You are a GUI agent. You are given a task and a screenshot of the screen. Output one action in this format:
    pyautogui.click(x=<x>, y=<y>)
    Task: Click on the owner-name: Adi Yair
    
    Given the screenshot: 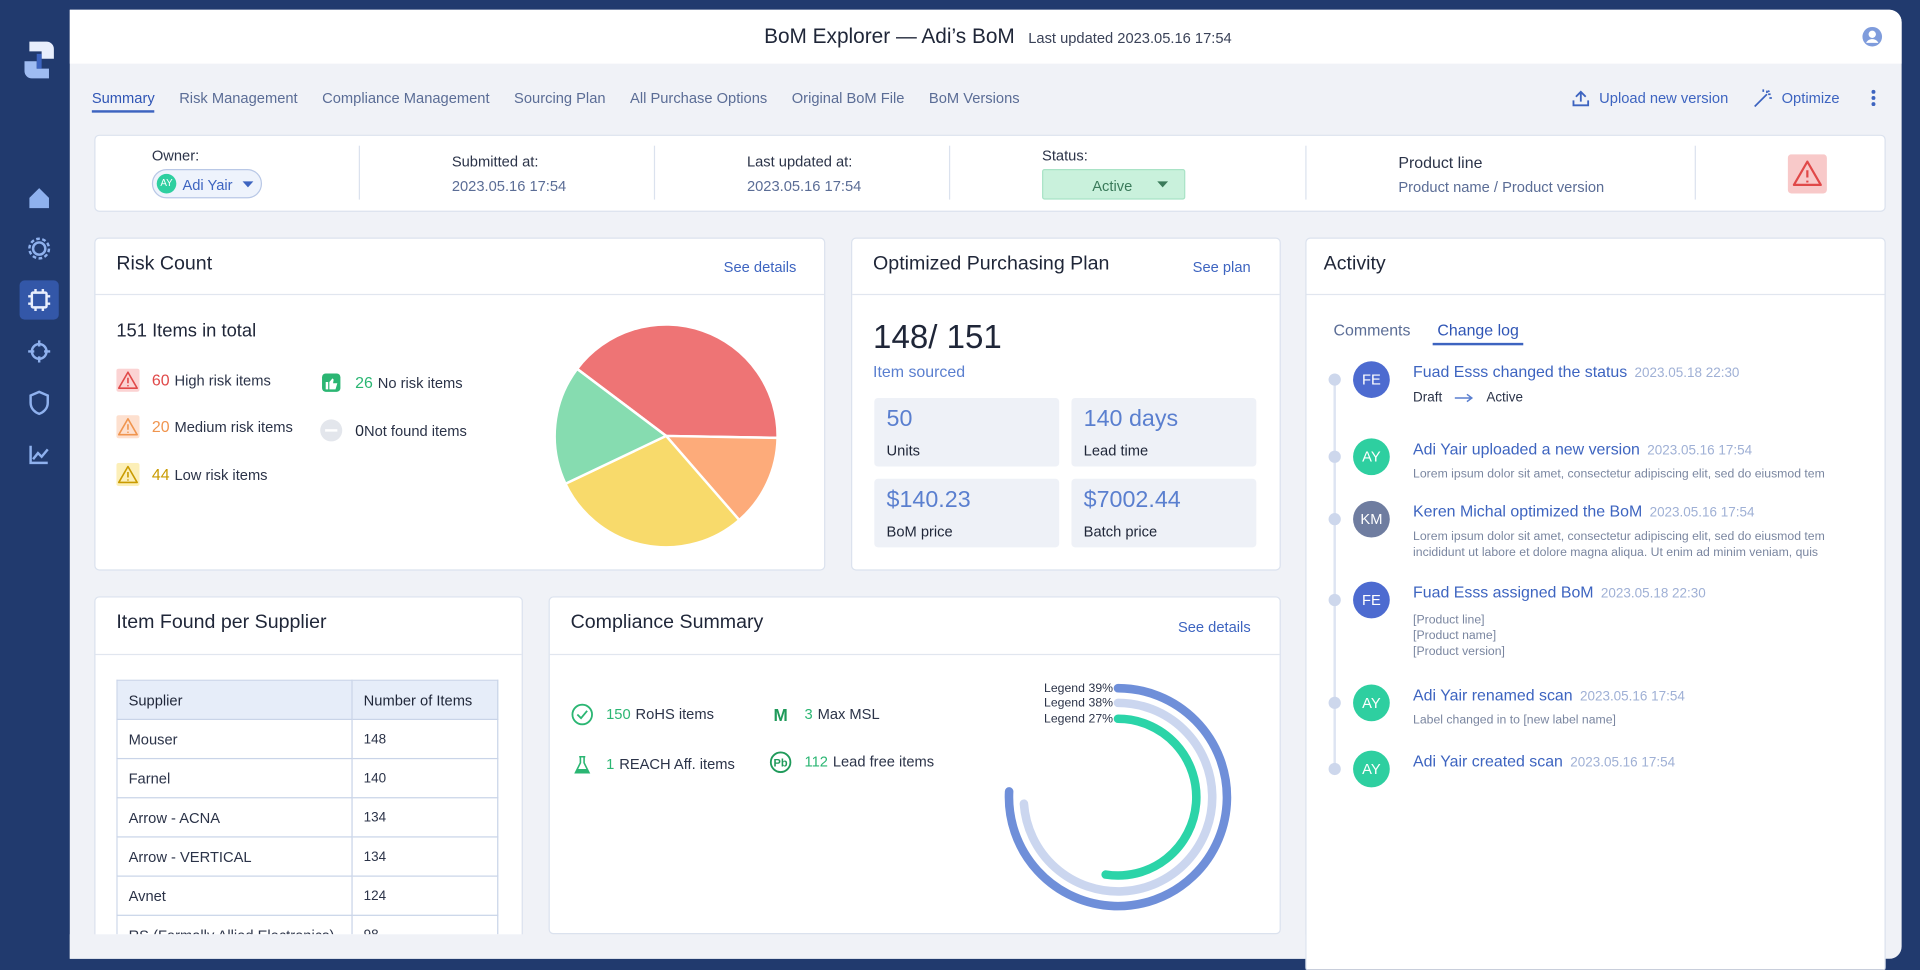 What is the action you would take?
    pyautogui.click(x=207, y=185)
    